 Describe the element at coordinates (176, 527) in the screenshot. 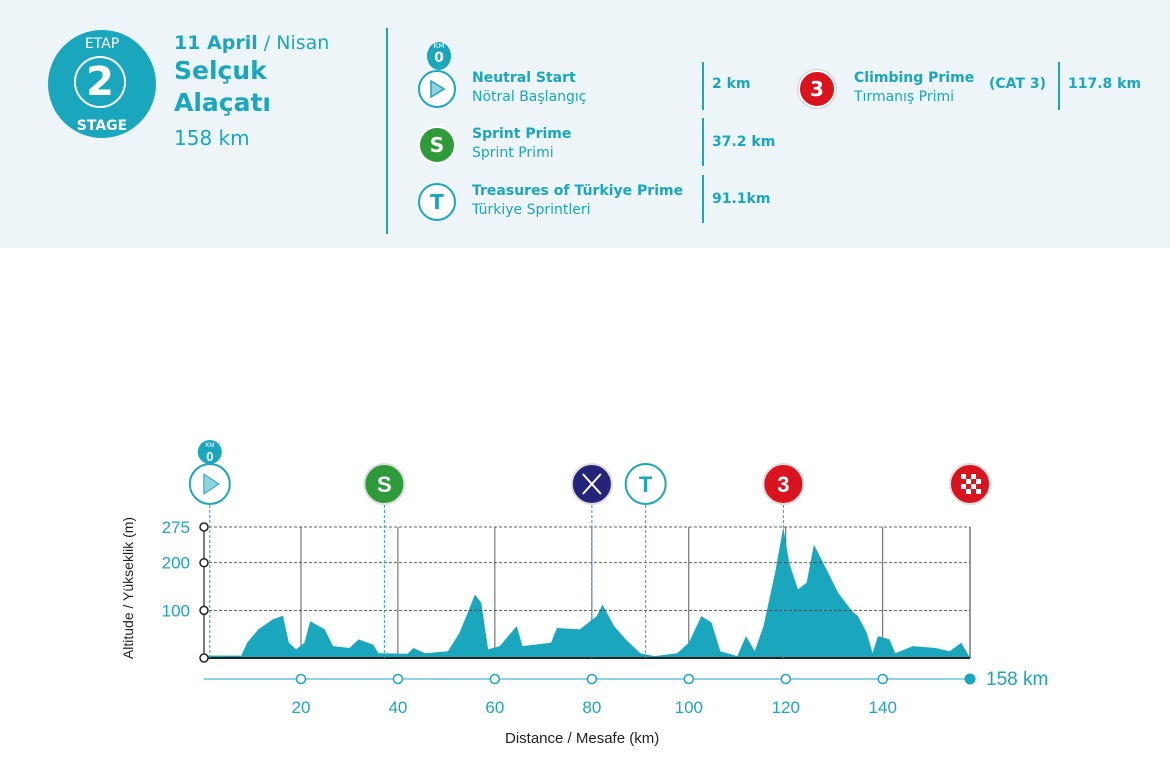

I see `y-tick-label: 275` at that location.